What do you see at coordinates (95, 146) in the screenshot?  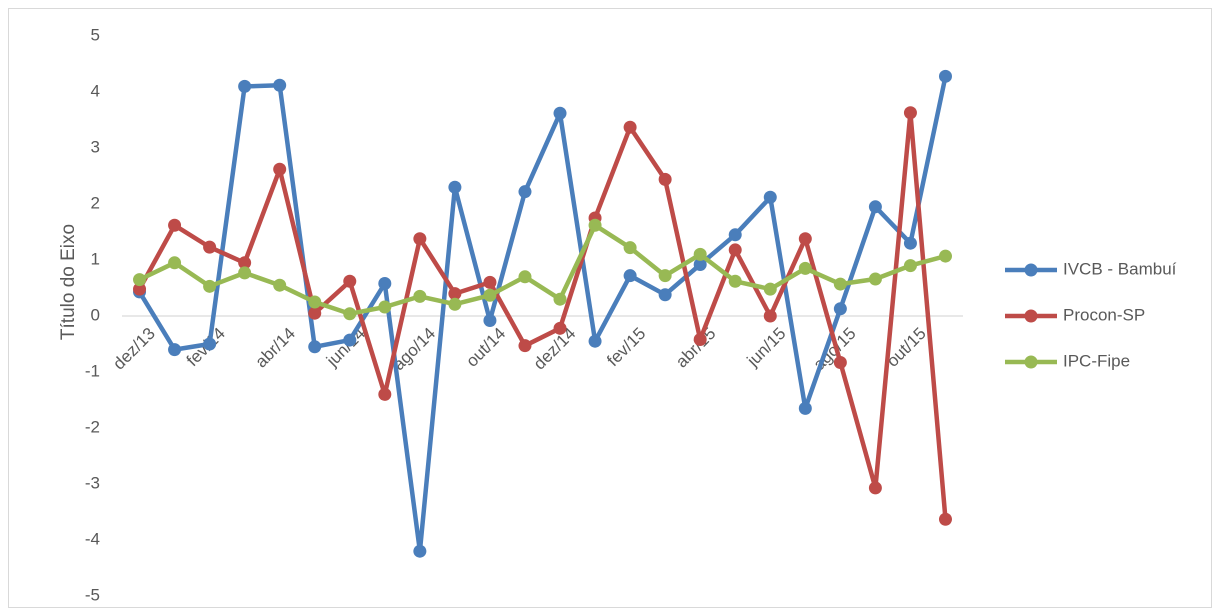 I see `y-tick-label: 3` at bounding box center [95, 146].